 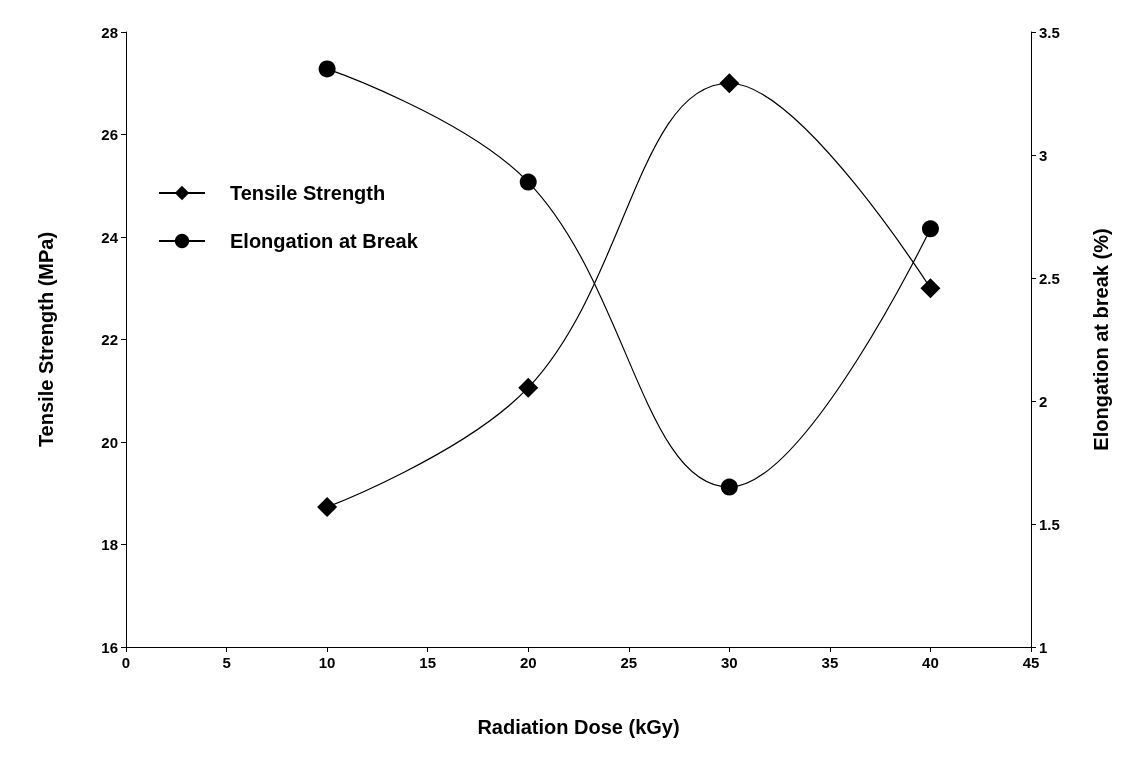 I want to click on x-tick-label: 45, so click(x=1031, y=662).